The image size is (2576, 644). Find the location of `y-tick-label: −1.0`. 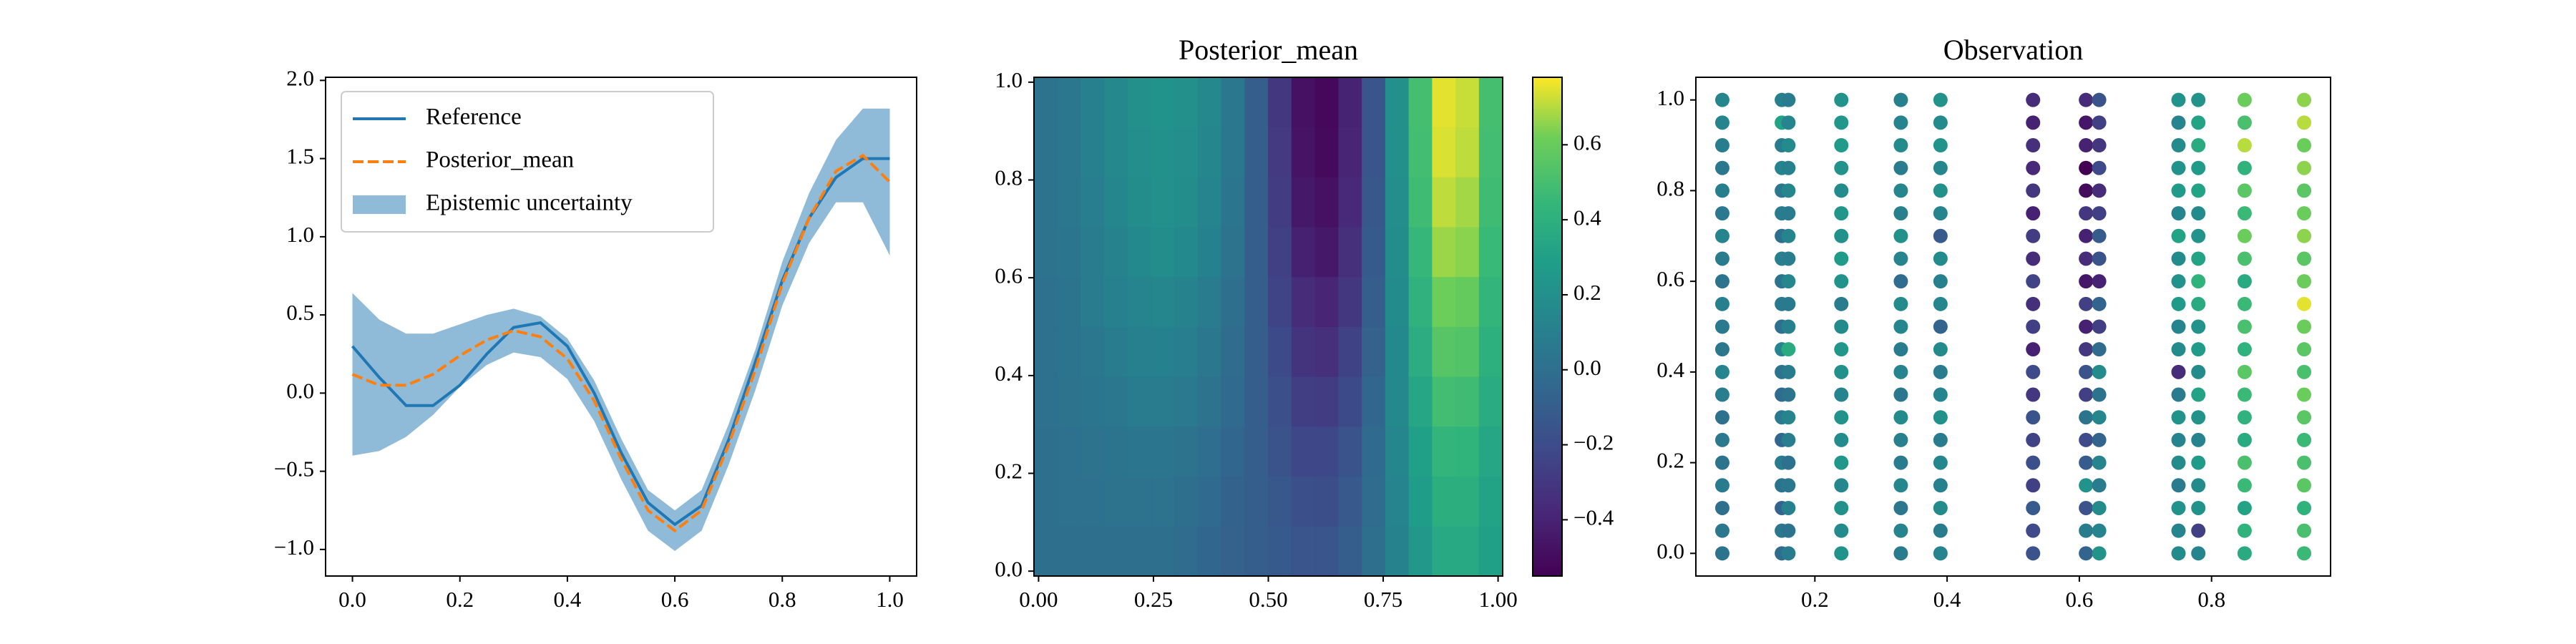

y-tick-label: −1.0 is located at coordinates (294, 547).